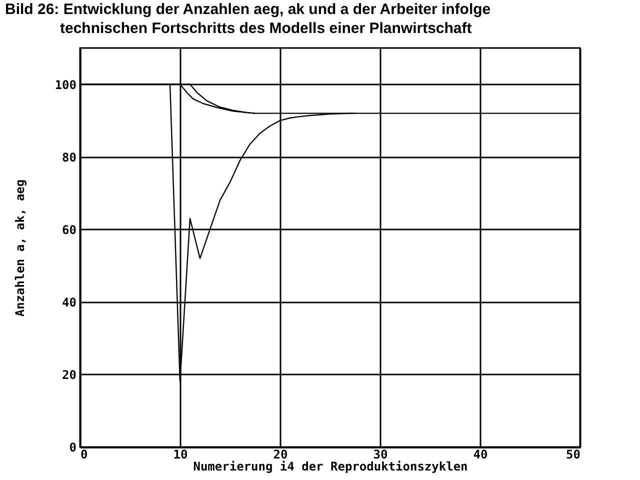 The height and width of the screenshot is (480, 640). What do you see at coordinates (69, 302) in the screenshot?
I see `y-tick-label: 40` at bounding box center [69, 302].